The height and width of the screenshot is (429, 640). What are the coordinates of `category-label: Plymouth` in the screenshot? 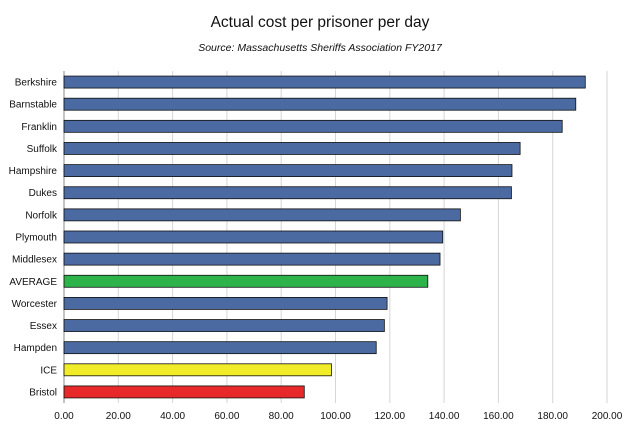 It's located at (36, 238).